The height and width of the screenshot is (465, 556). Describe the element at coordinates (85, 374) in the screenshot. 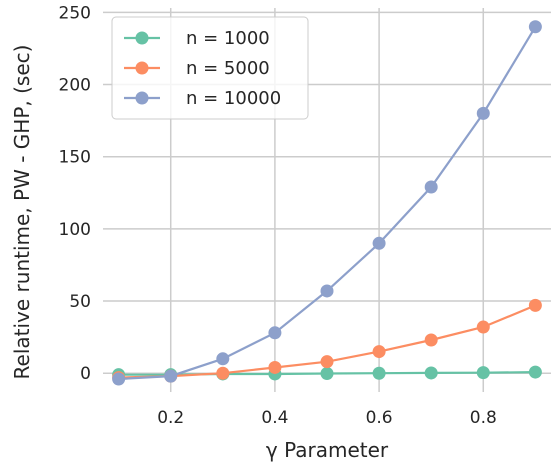

I see `y-tick-label: 0` at that location.